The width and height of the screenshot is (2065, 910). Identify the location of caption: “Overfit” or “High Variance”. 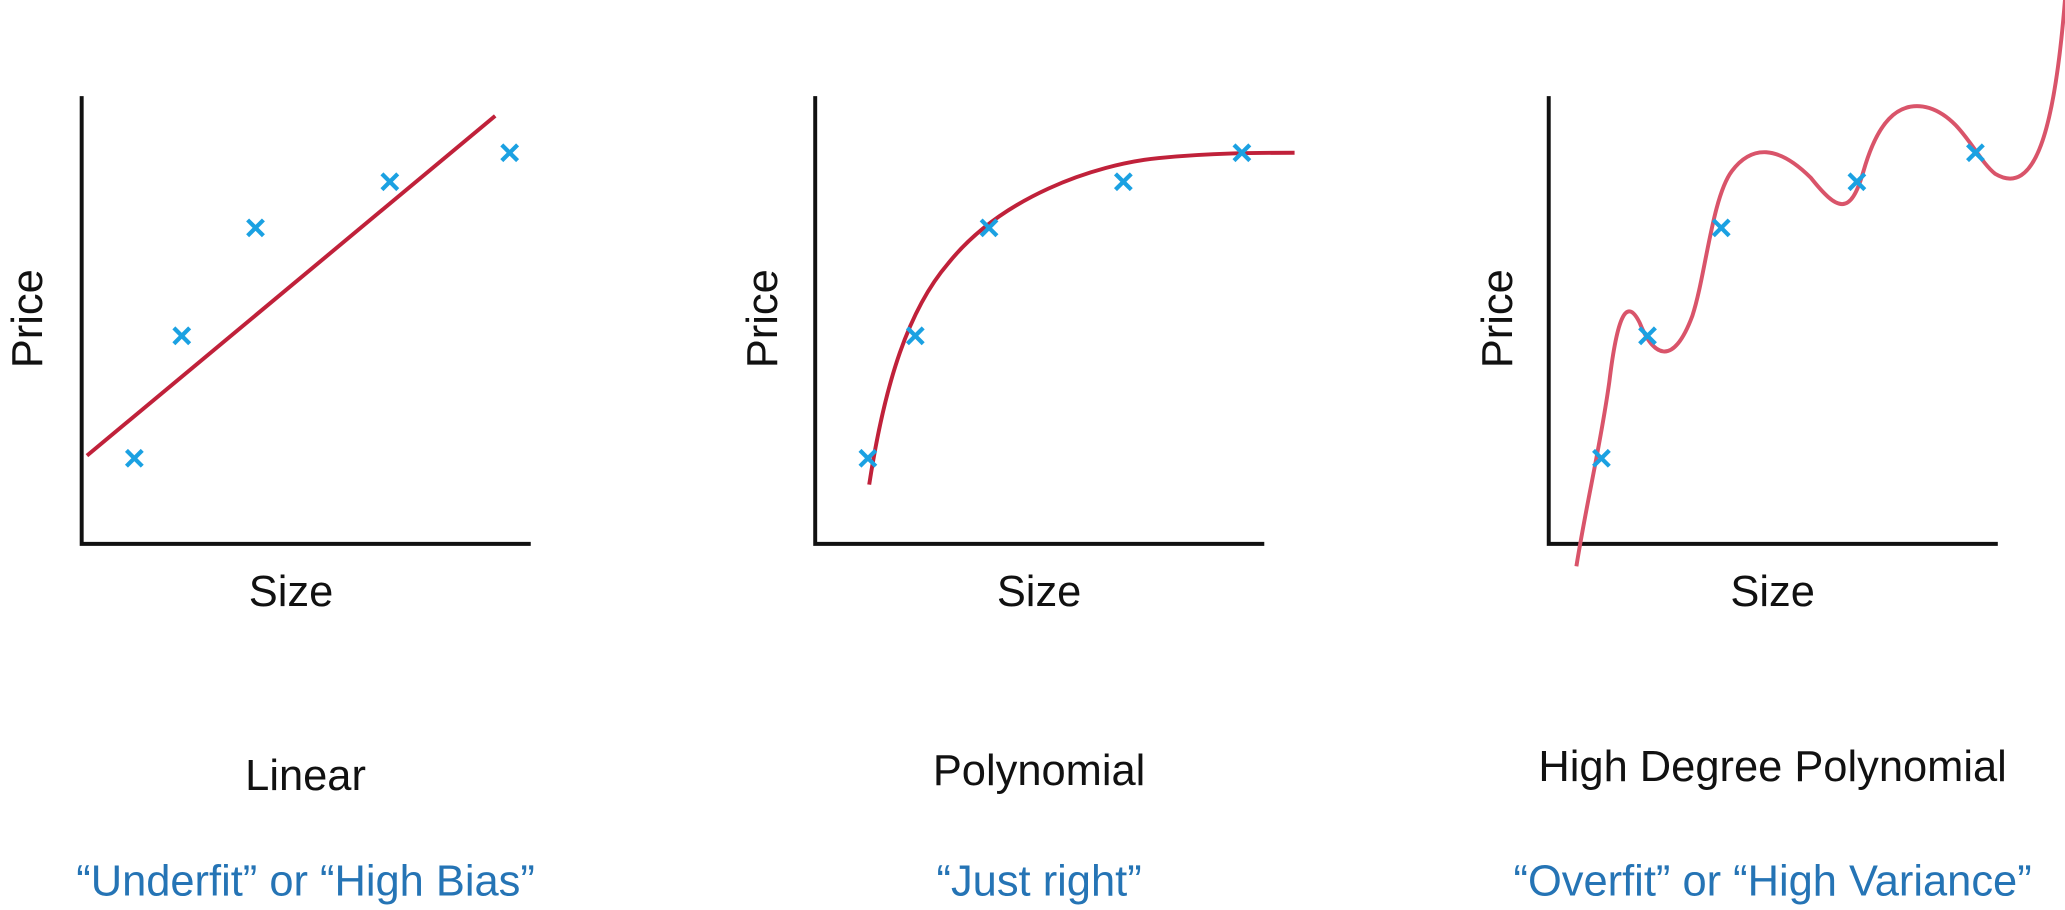
(1773, 882).